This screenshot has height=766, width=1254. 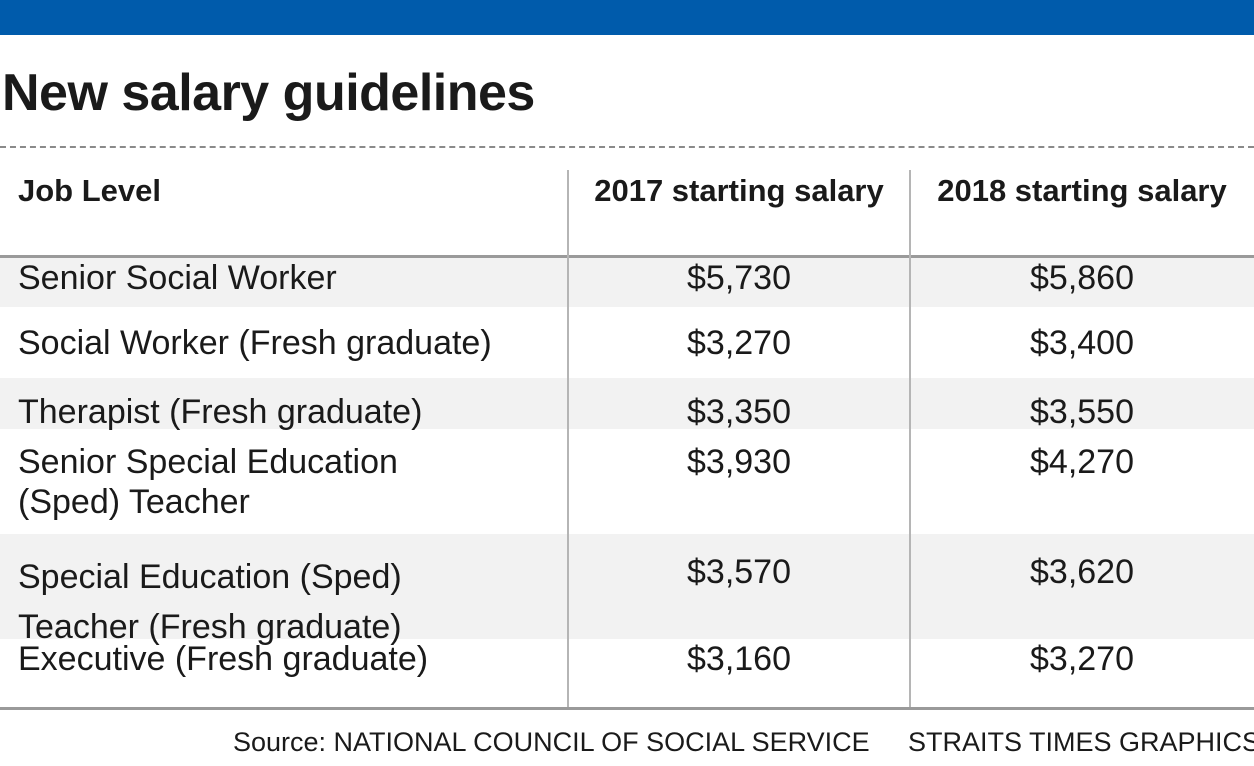 What do you see at coordinates (268, 93) in the screenshot?
I see `chart-title: New salary guidelines` at bounding box center [268, 93].